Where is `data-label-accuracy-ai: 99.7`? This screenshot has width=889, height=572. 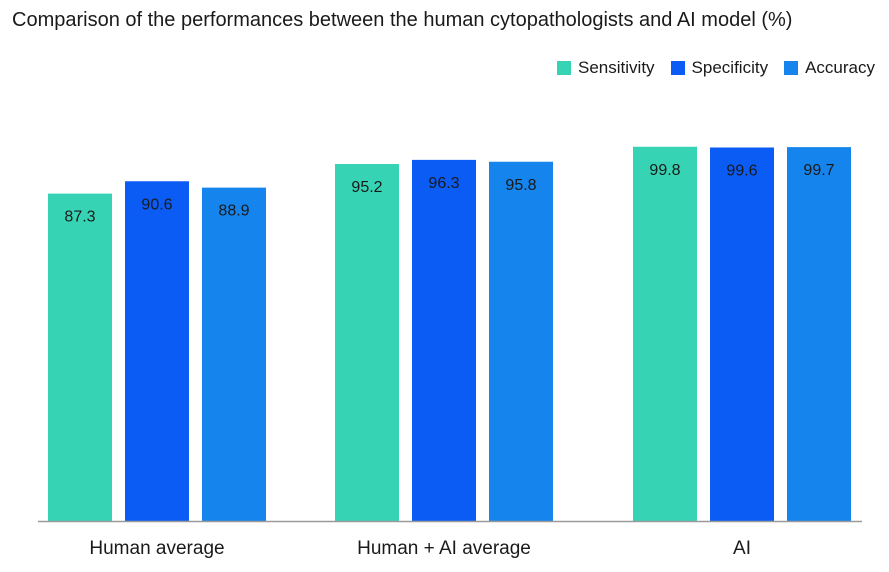 data-label-accuracy-ai: 99.7 is located at coordinates (818, 170).